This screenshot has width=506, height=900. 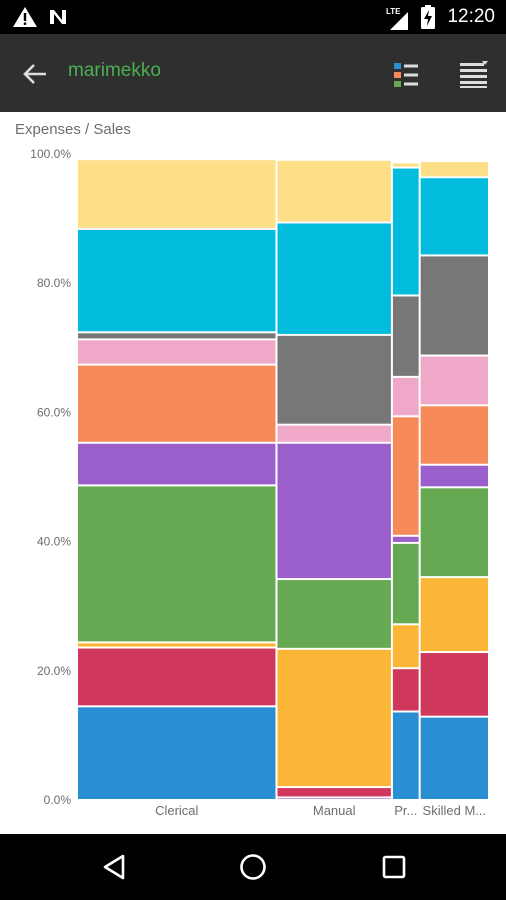 What do you see at coordinates (54, 283) in the screenshot?
I see `y-tick-label: 80.0%` at bounding box center [54, 283].